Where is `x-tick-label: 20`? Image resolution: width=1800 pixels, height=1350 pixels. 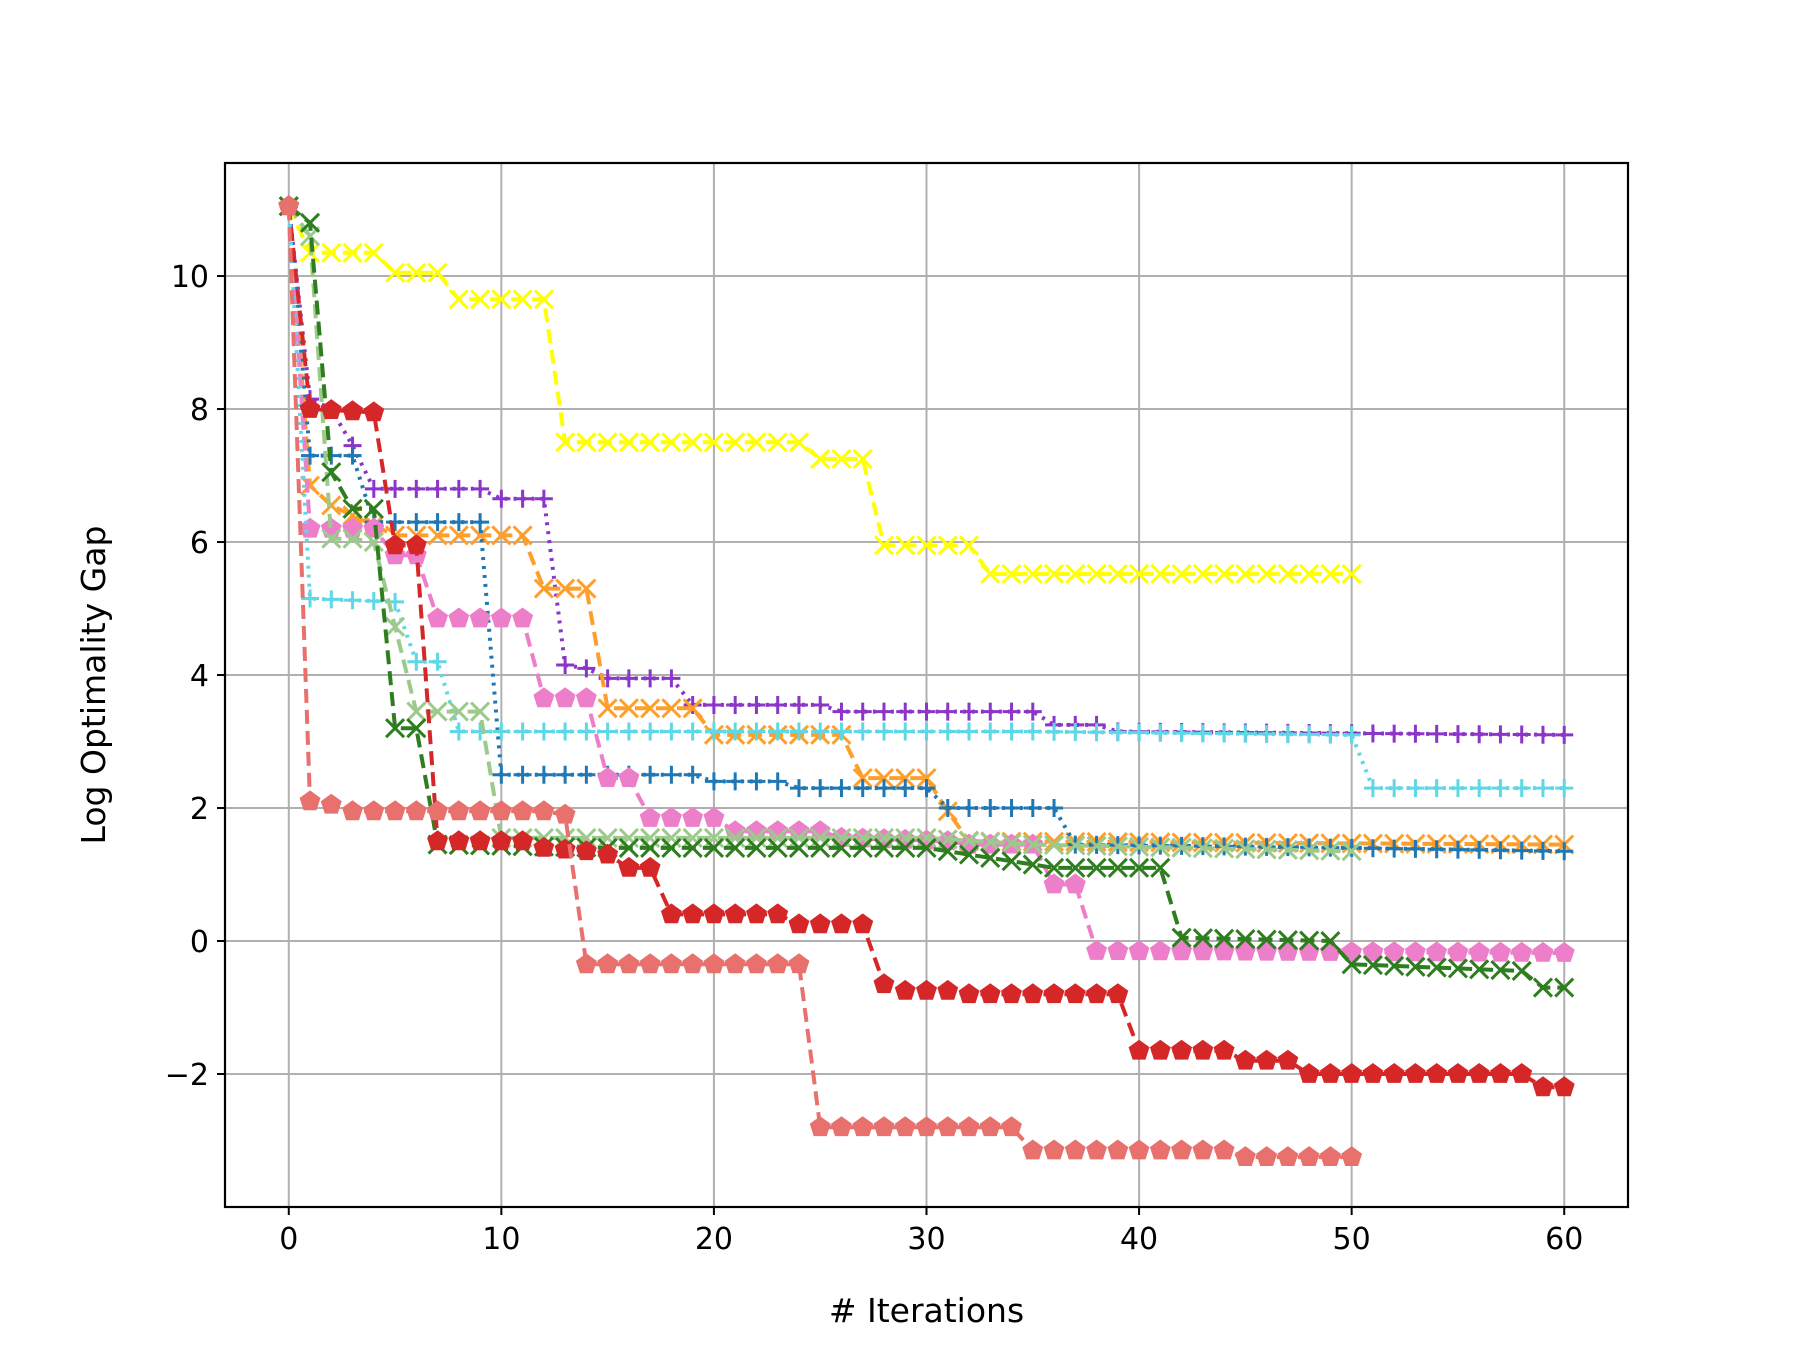
x-tick-label: 20 is located at coordinates (714, 1239).